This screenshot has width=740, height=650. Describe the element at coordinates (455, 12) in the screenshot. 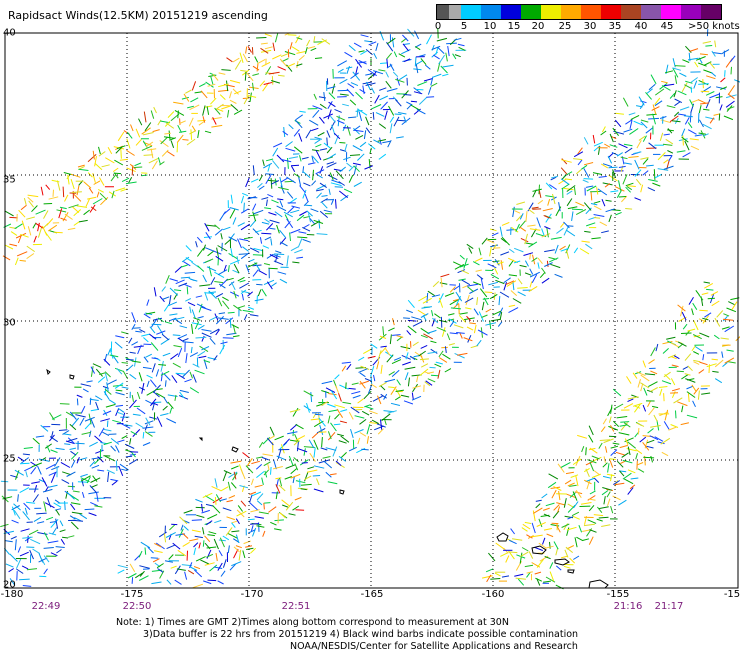

I see `scale-swatch` at that location.